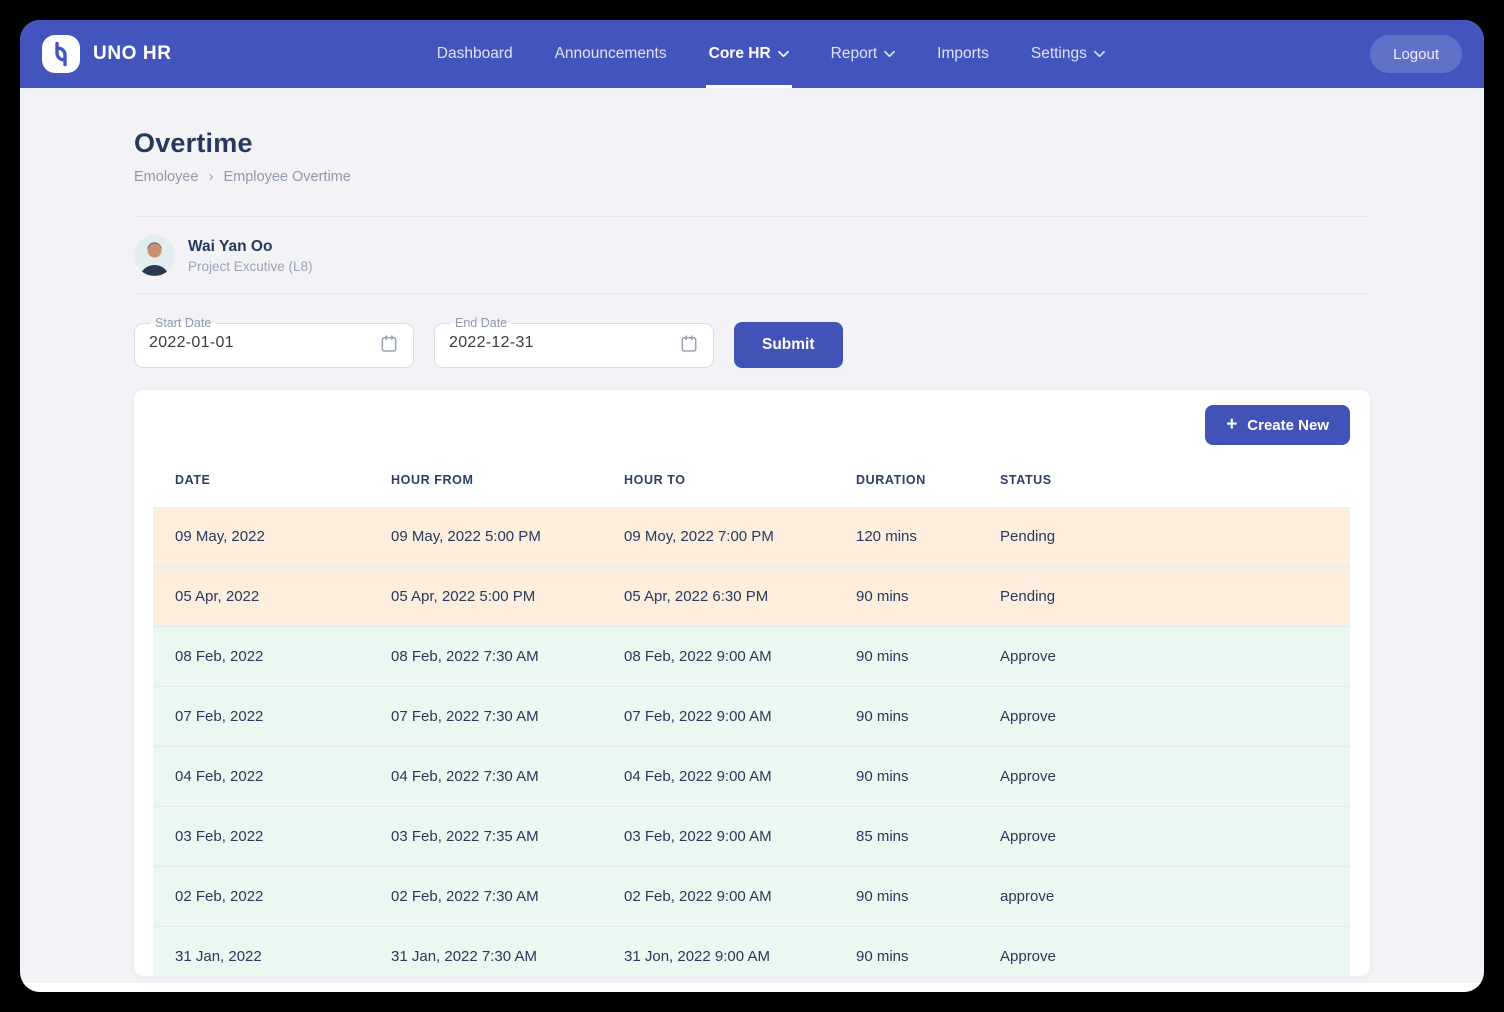 The width and height of the screenshot is (1504, 1012). What do you see at coordinates (183, 323) in the screenshot?
I see `start-date-label: Start Date` at bounding box center [183, 323].